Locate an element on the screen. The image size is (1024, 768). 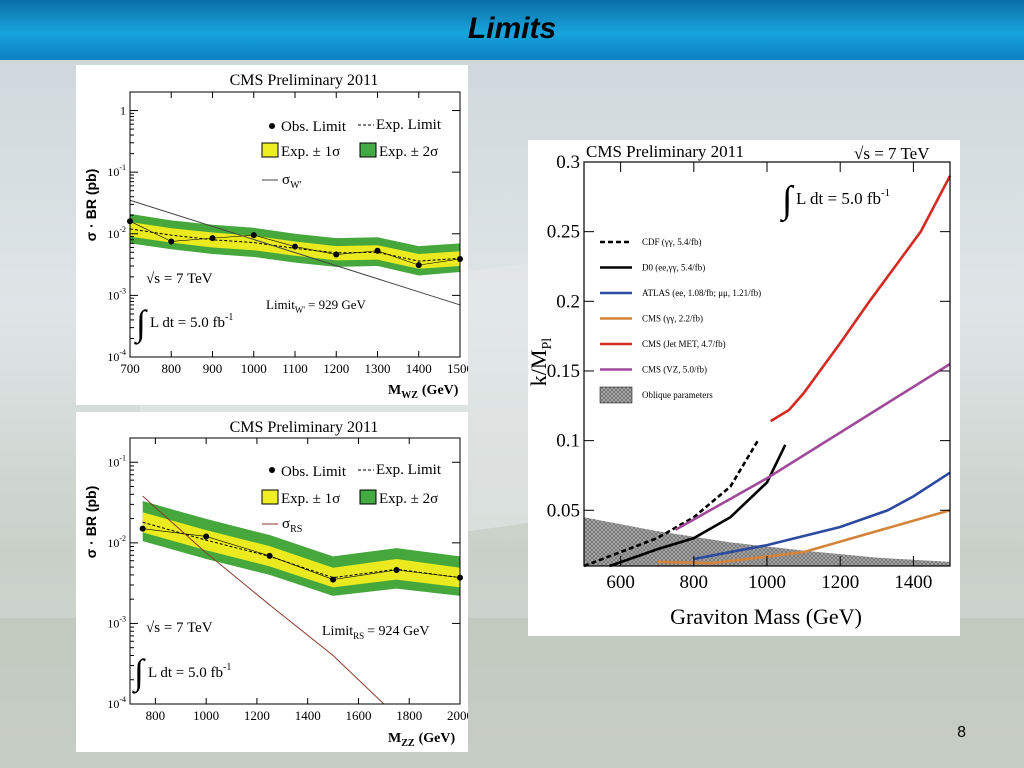
zz-integral-sign: ∫ is located at coordinates (139, 673).